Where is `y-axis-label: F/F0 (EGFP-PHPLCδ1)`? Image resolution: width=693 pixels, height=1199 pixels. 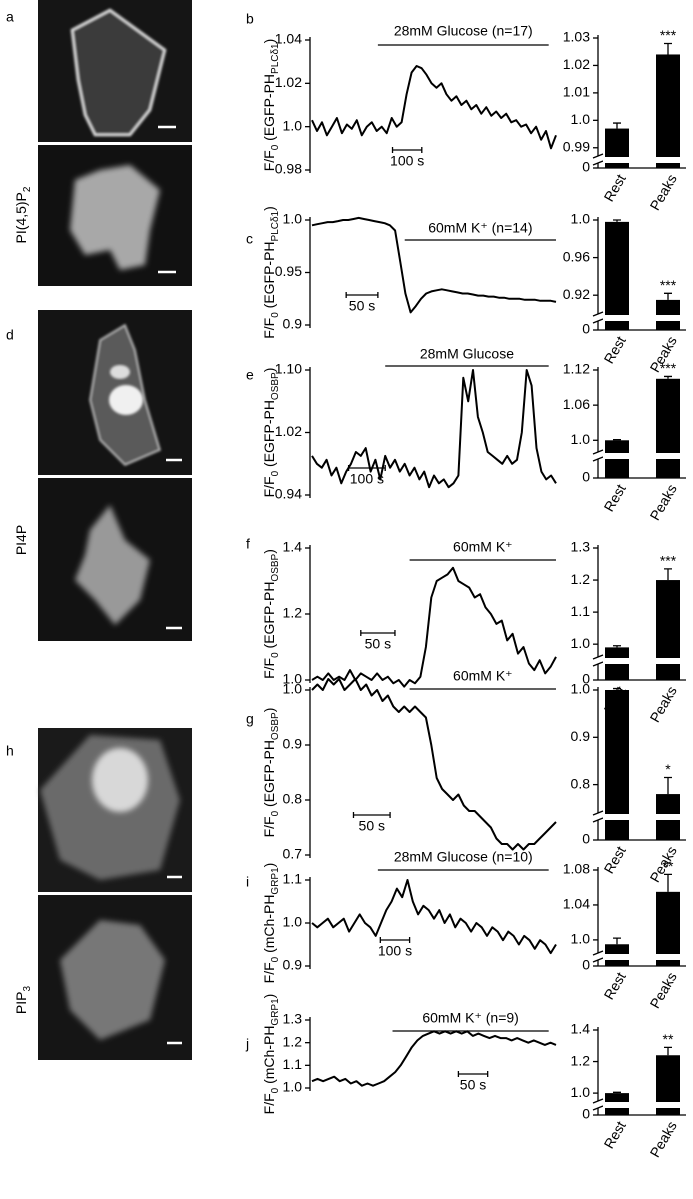 y-axis-label: F/F0 (EGFP-PHPLCδ1) is located at coordinates (271, 272).